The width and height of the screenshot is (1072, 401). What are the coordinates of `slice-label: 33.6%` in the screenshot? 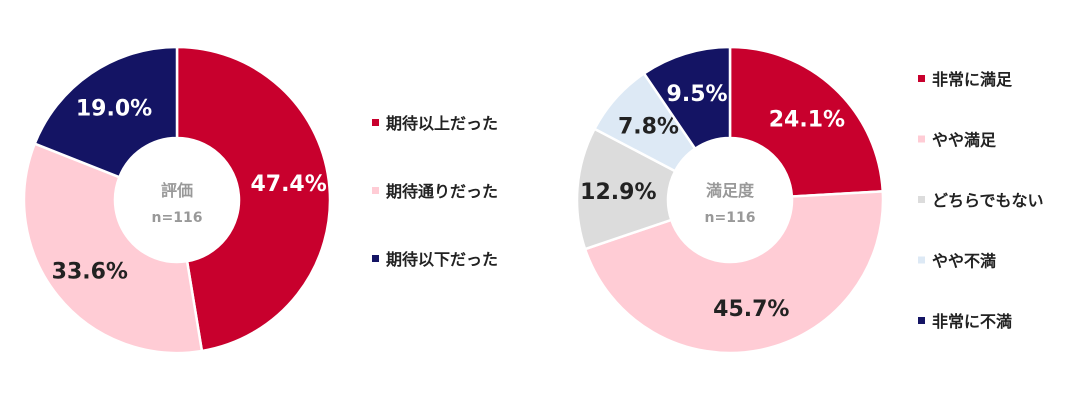 It's located at (90, 271).